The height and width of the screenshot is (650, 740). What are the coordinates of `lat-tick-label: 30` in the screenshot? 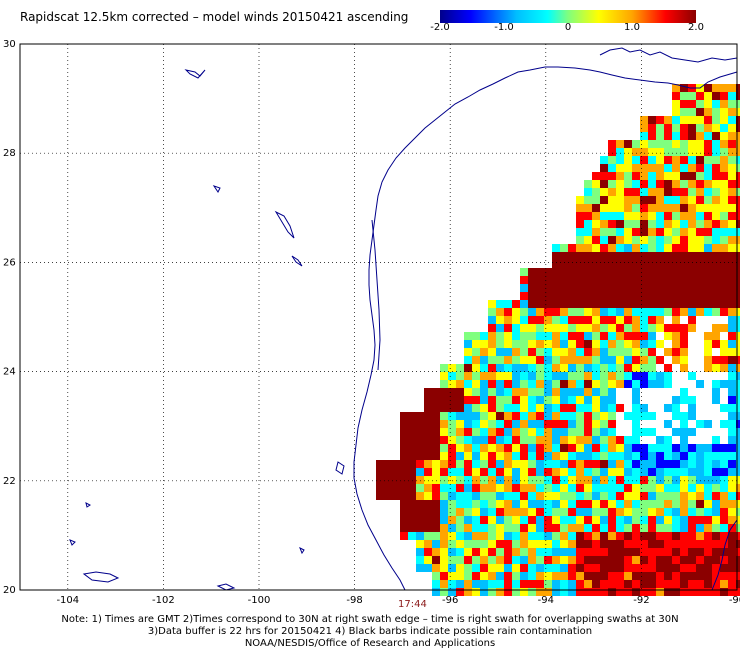 It's located at (9, 44).